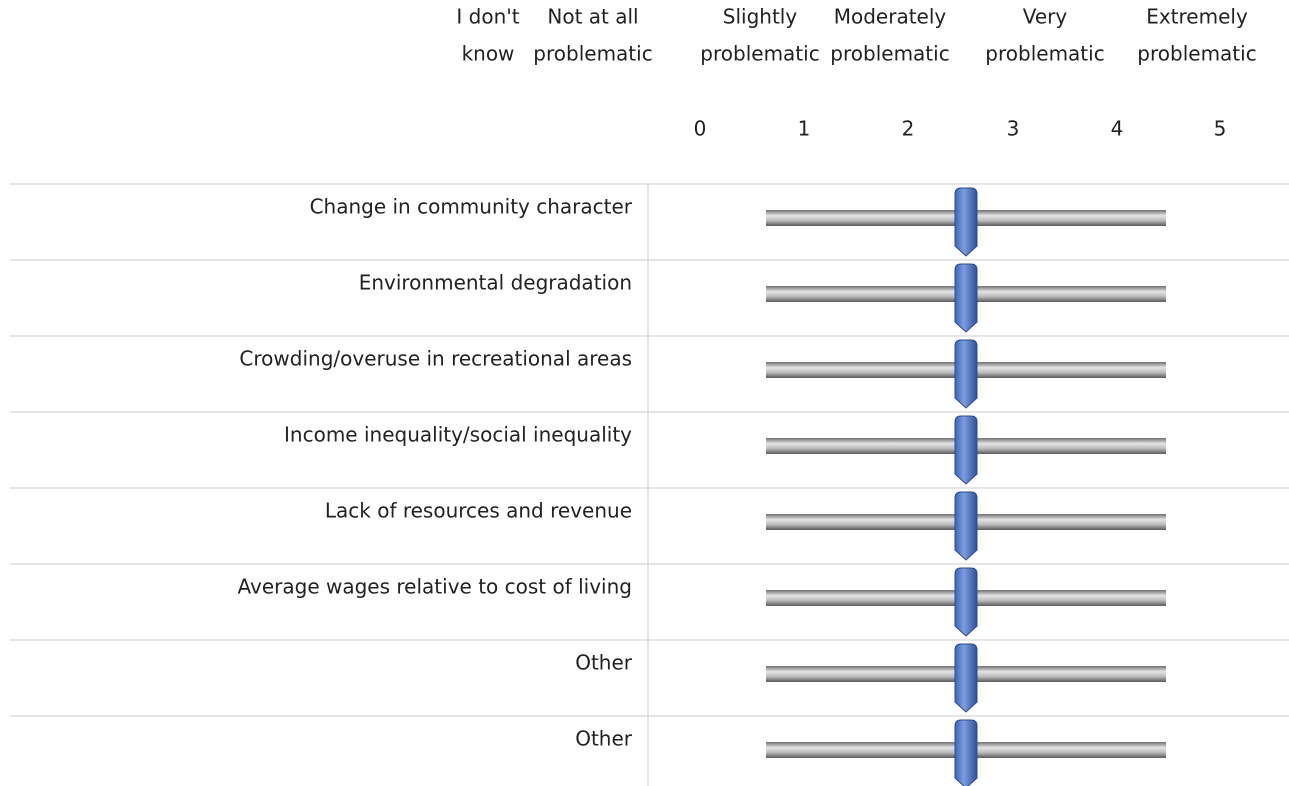  What do you see at coordinates (1117, 129) in the screenshot?
I see `scale-number: 4` at bounding box center [1117, 129].